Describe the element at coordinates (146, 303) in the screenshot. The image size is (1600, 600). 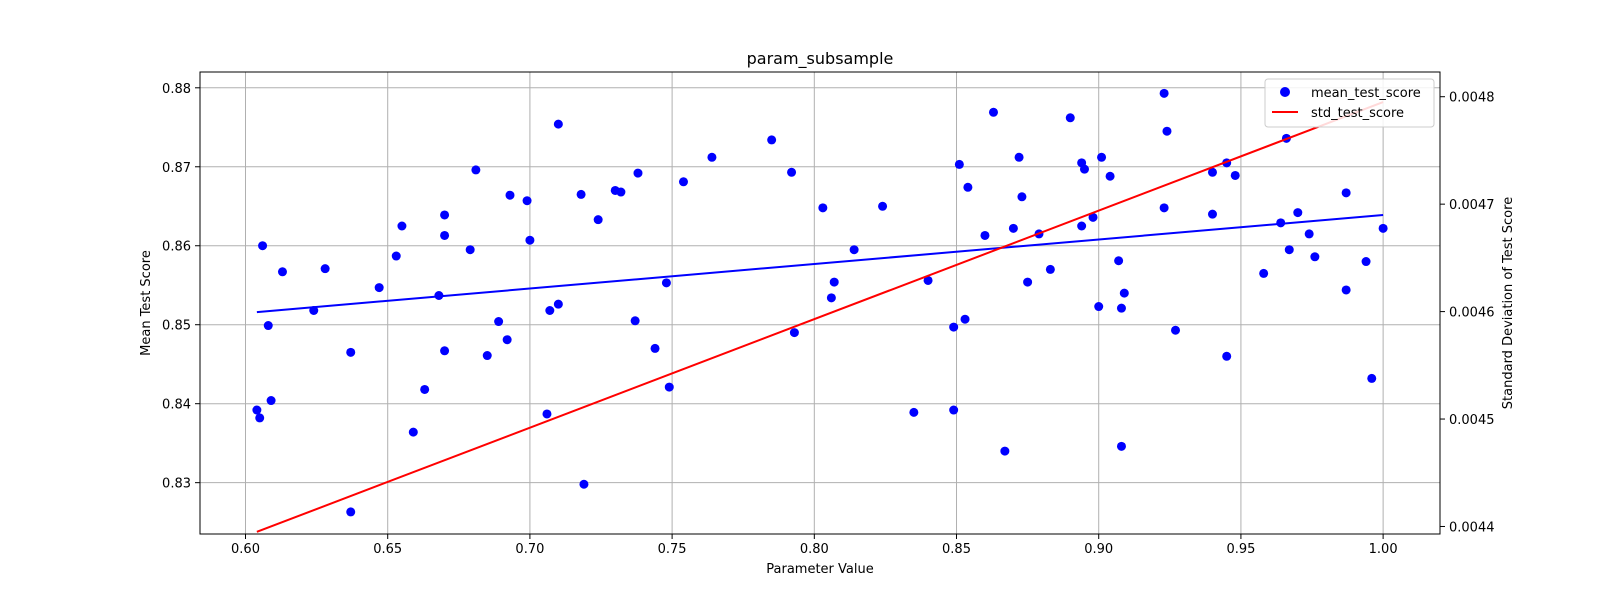
I see `y-axis-label: Mean Test Score` at that location.